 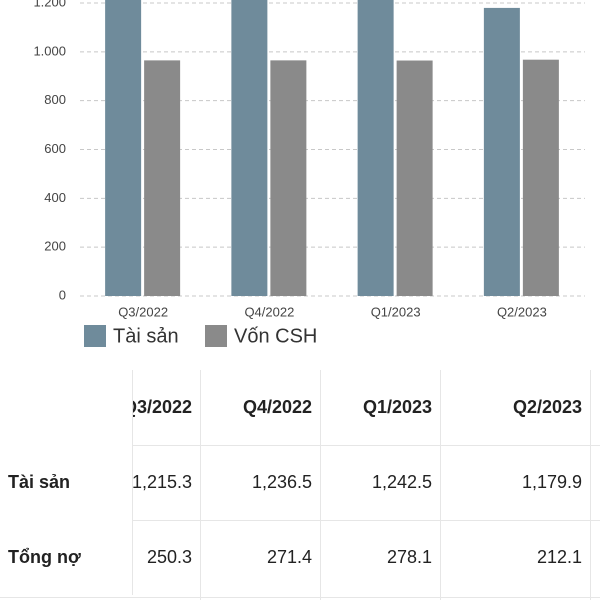 What do you see at coordinates (401, 482) in the screenshot?
I see `table-cell: 1,242.5` at bounding box center [401, 482].